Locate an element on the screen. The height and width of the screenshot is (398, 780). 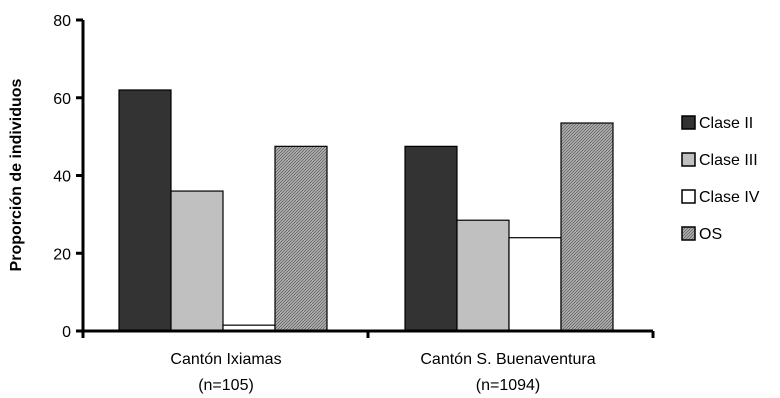
category-label: Cantón Ixiamas is located at coordinates (225, 359).